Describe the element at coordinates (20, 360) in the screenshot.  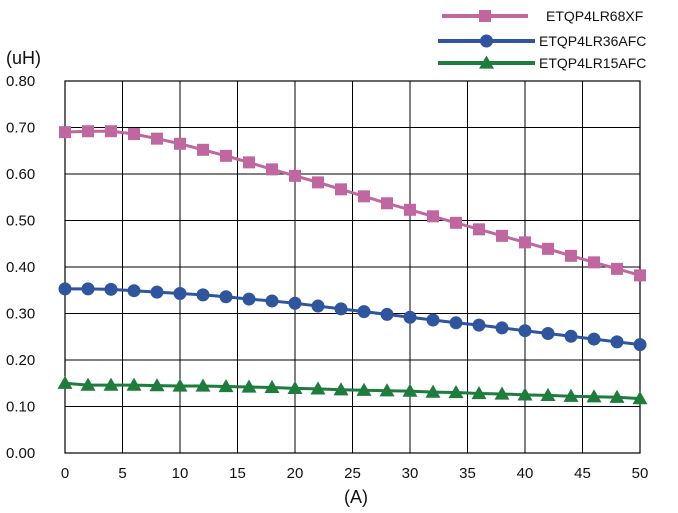
I see `y-tick-label: 0.20` at that location.